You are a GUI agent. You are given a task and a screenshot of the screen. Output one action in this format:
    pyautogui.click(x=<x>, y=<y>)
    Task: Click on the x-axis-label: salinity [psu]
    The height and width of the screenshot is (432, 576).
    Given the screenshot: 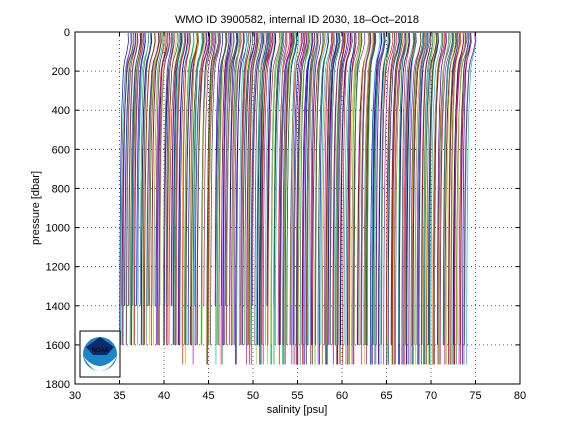 What is the action you would take?
    pyautogui.click(x=297, y=410)
    